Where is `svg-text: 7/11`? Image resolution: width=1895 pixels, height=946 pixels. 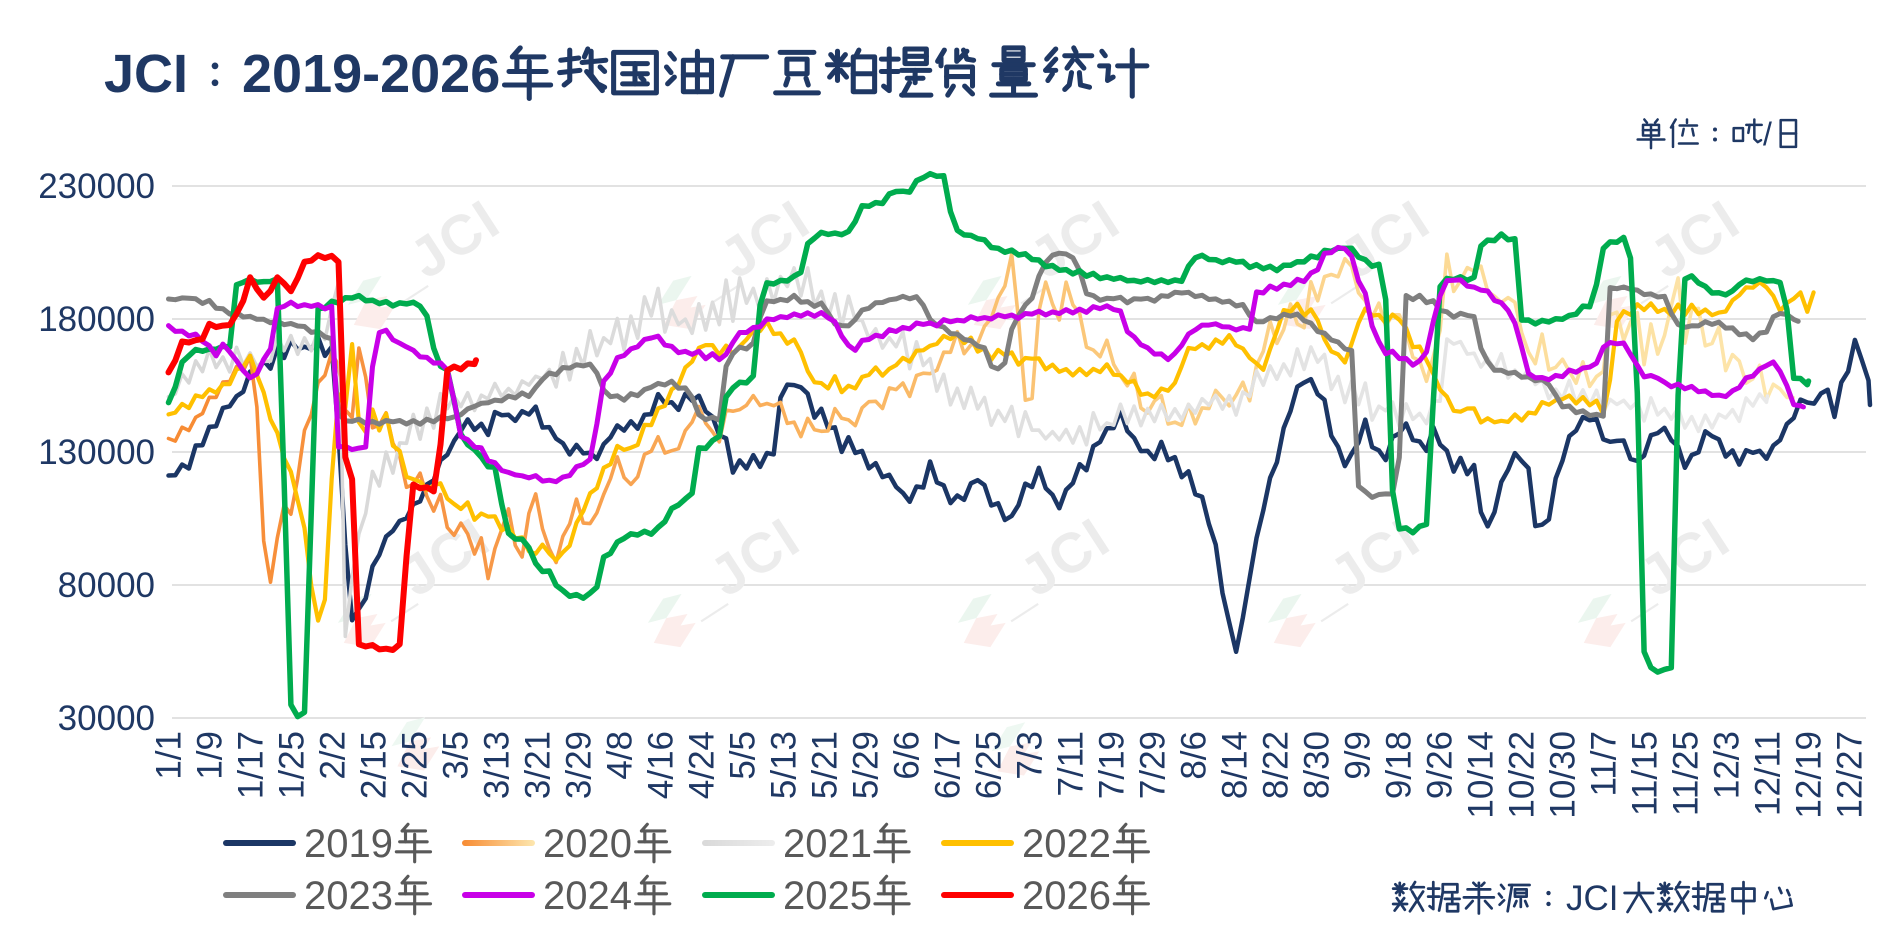
svg-text: 7/11 is located at coordinates (1071, 764).